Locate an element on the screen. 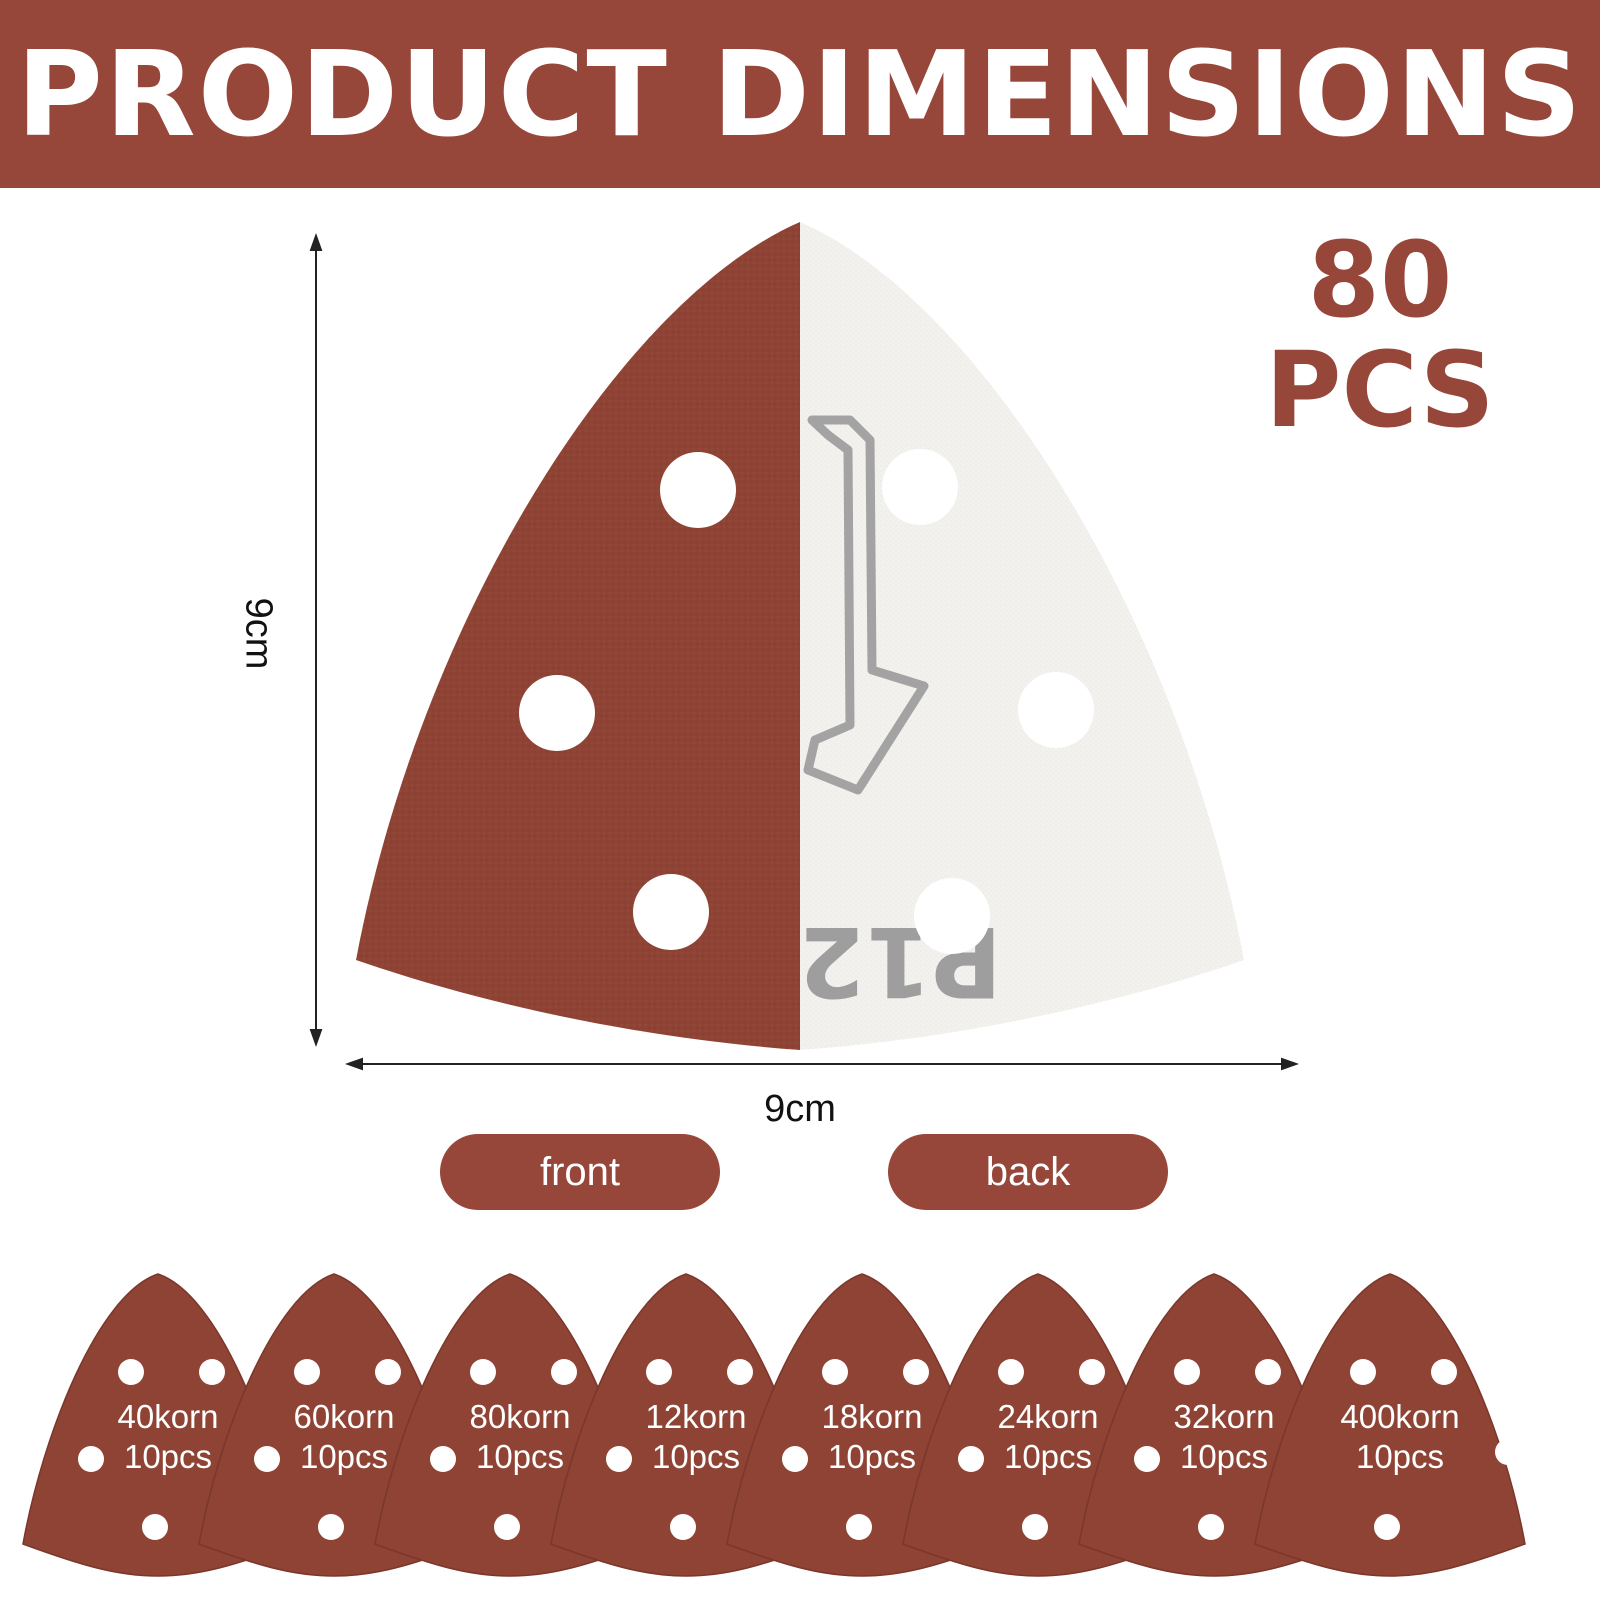 The width and height of the screenshot is (1600, 1600). grit-value: 12korn is located at coordinates (696, 1416).